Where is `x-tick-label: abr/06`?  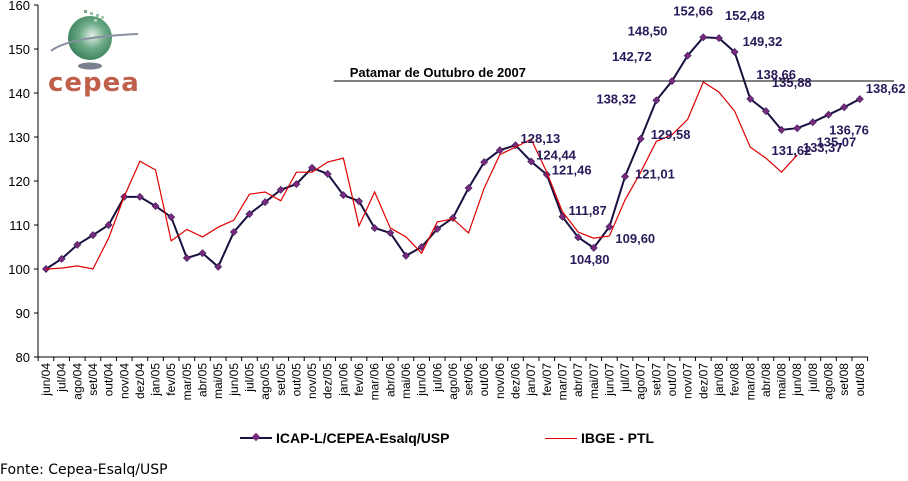
x-tick-label: abr/06 is located at coordinates (390, 380).